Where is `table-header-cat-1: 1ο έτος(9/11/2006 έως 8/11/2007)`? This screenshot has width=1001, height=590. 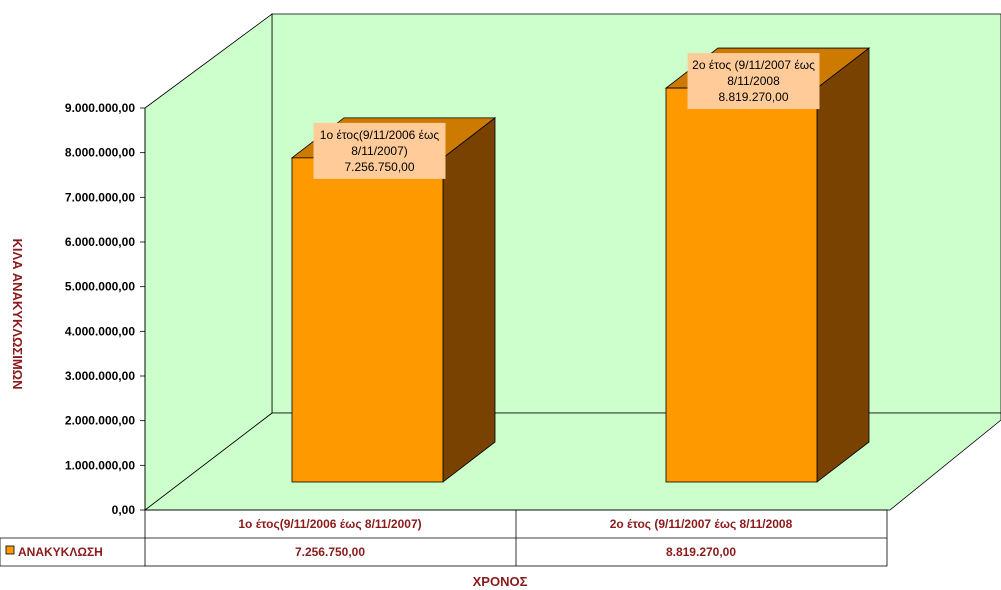 table-header-cat-1: 1ο έτος(9/11/2006 έως 8/11/2007) is located at coordinates (329, 524).